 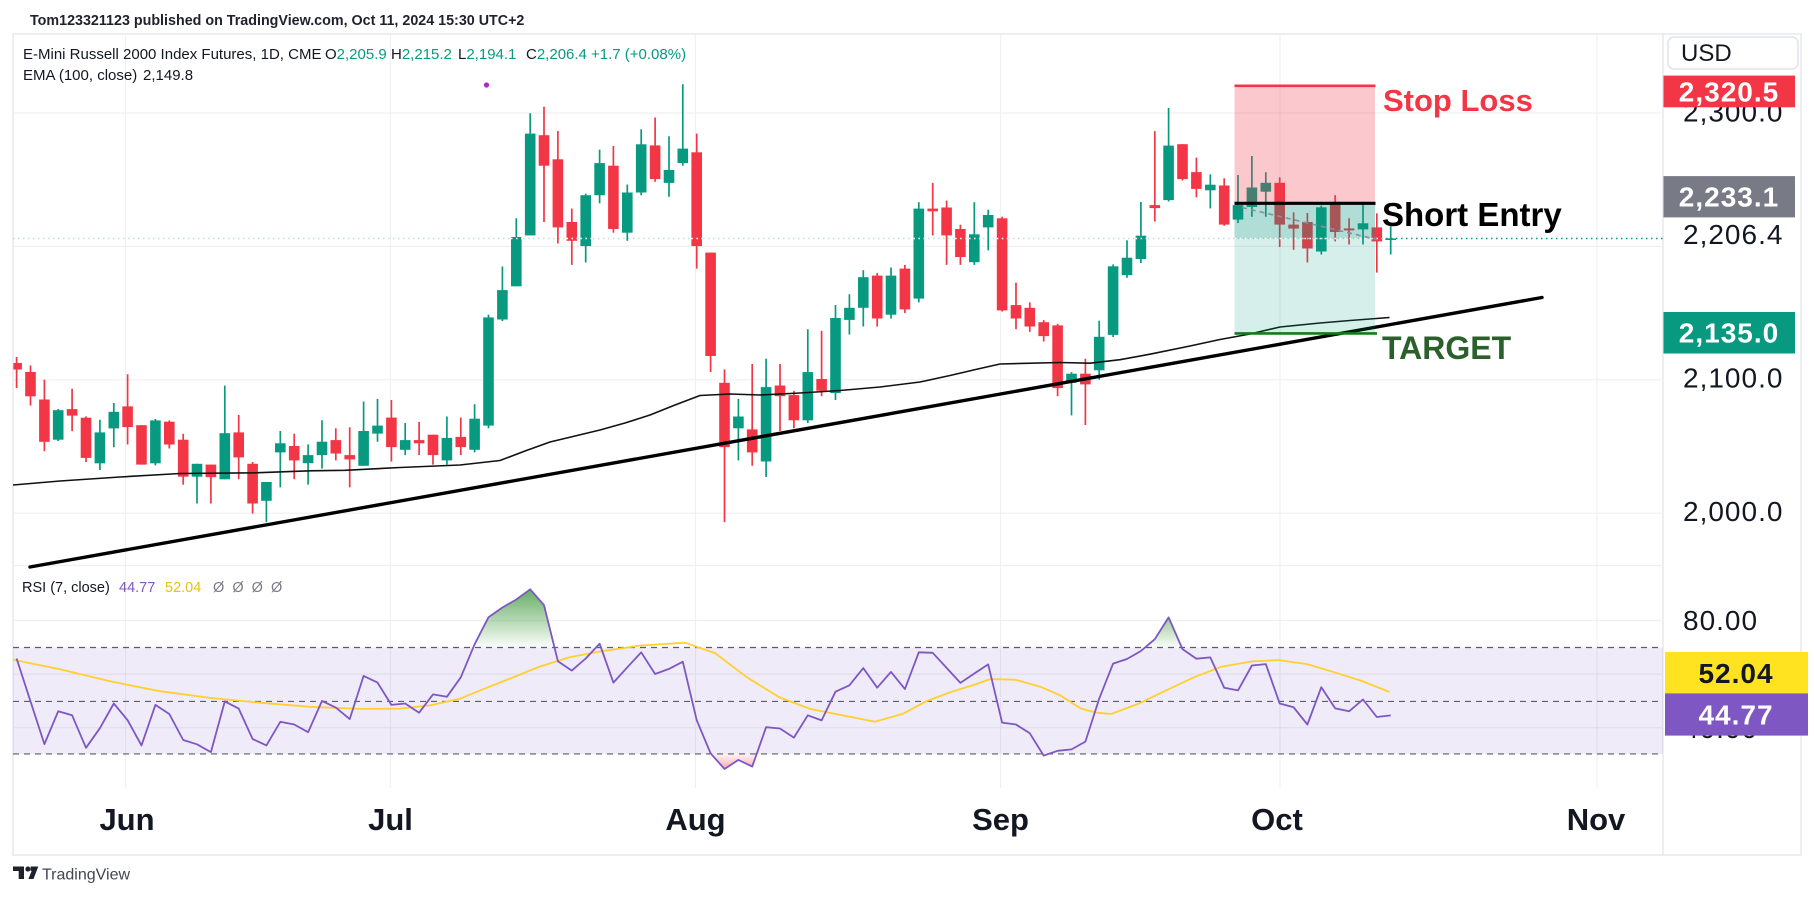 I want to click on svg-text: 2,135.0, so click(x=1729, y=333).